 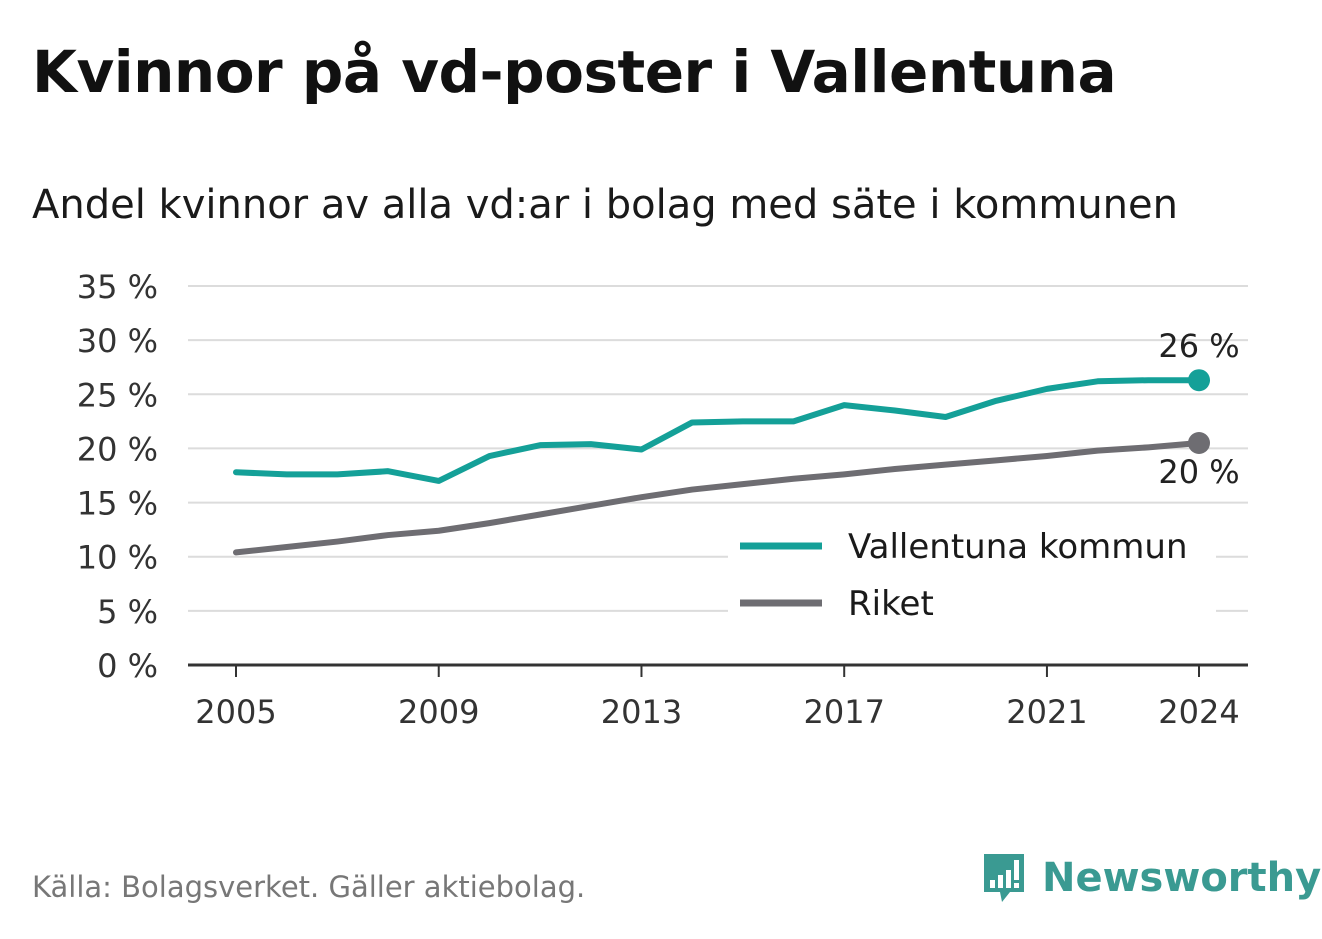 What do you see at coordinates (1198, 346) in the screenshot?
I see `series-end-label: 26 %` at bounding box center [1198, 346].